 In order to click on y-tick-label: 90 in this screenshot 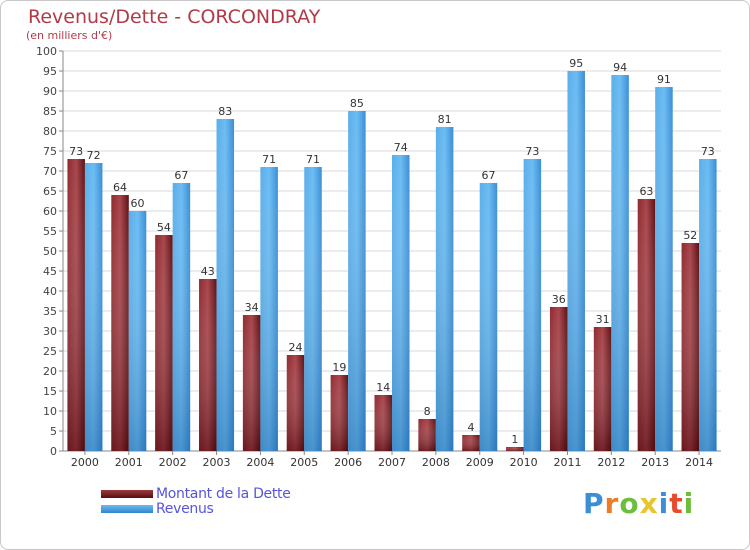, I will do `click(50, 91)`.